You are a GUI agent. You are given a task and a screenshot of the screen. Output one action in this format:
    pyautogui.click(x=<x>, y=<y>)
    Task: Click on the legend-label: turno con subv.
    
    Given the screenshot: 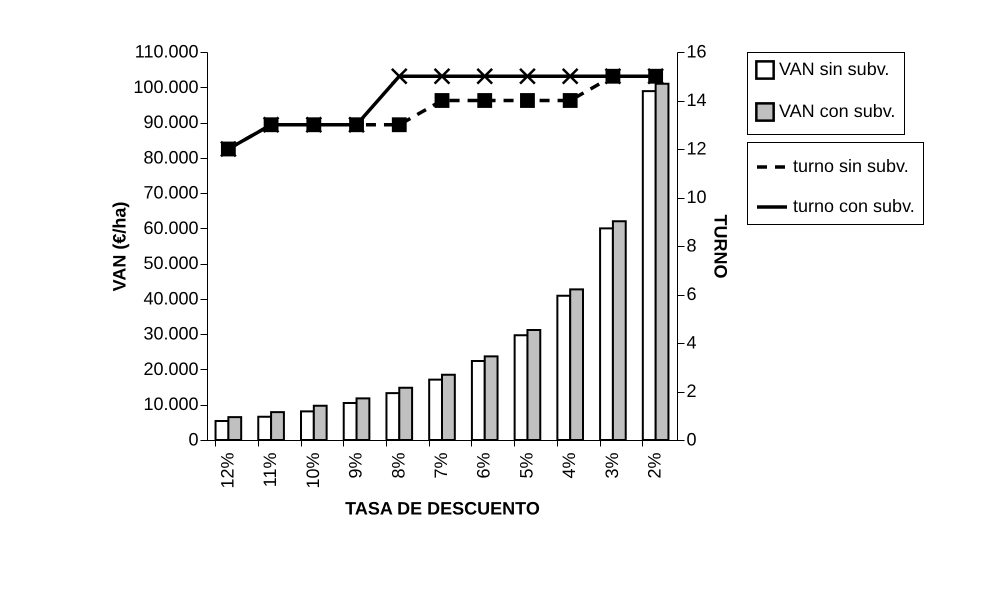 What is the action you would take?
    pyautogui.click(x=854, y=206)
    